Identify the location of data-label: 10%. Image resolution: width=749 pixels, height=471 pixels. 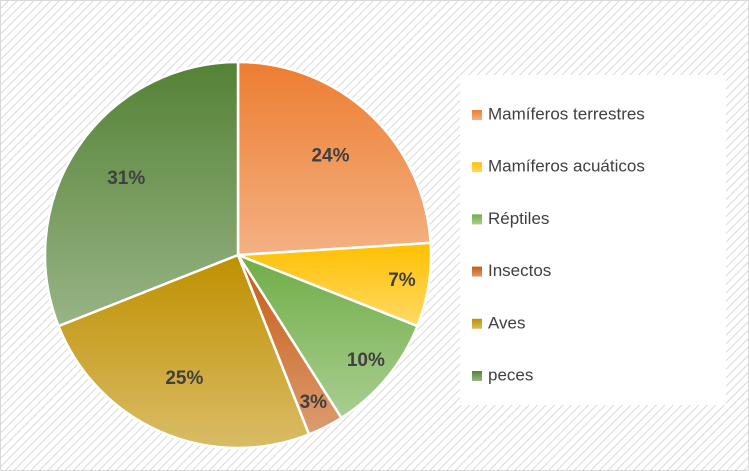
(366, 360).